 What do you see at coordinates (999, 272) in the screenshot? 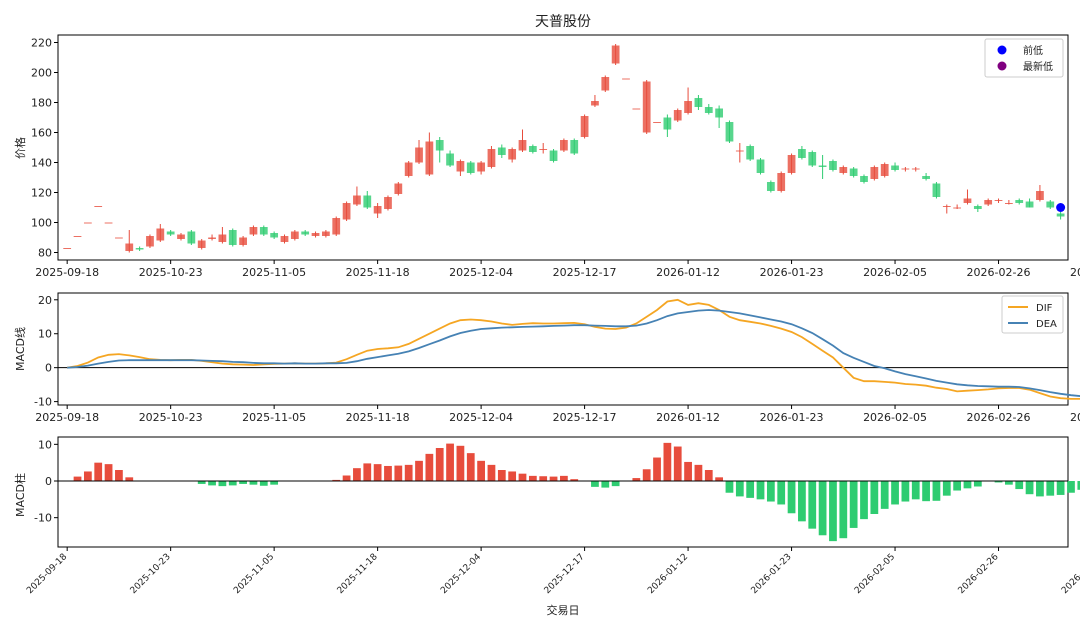
I see `price-xtick-label-9: 2026-02-26` at bounding box center [999, 272].